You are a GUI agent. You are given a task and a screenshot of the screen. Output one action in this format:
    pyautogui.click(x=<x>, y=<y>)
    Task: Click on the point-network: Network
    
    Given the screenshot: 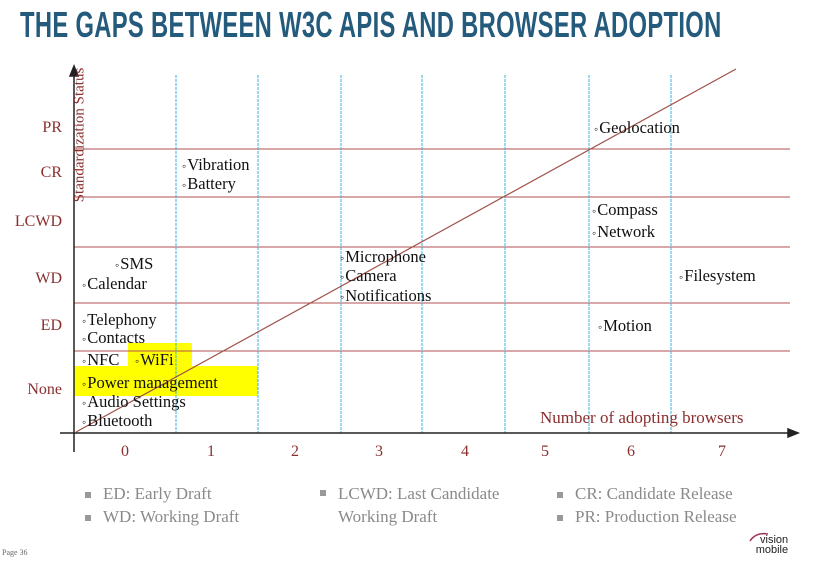 What is the action you would take?
    pyautogui.click(x=623, y=232)
    